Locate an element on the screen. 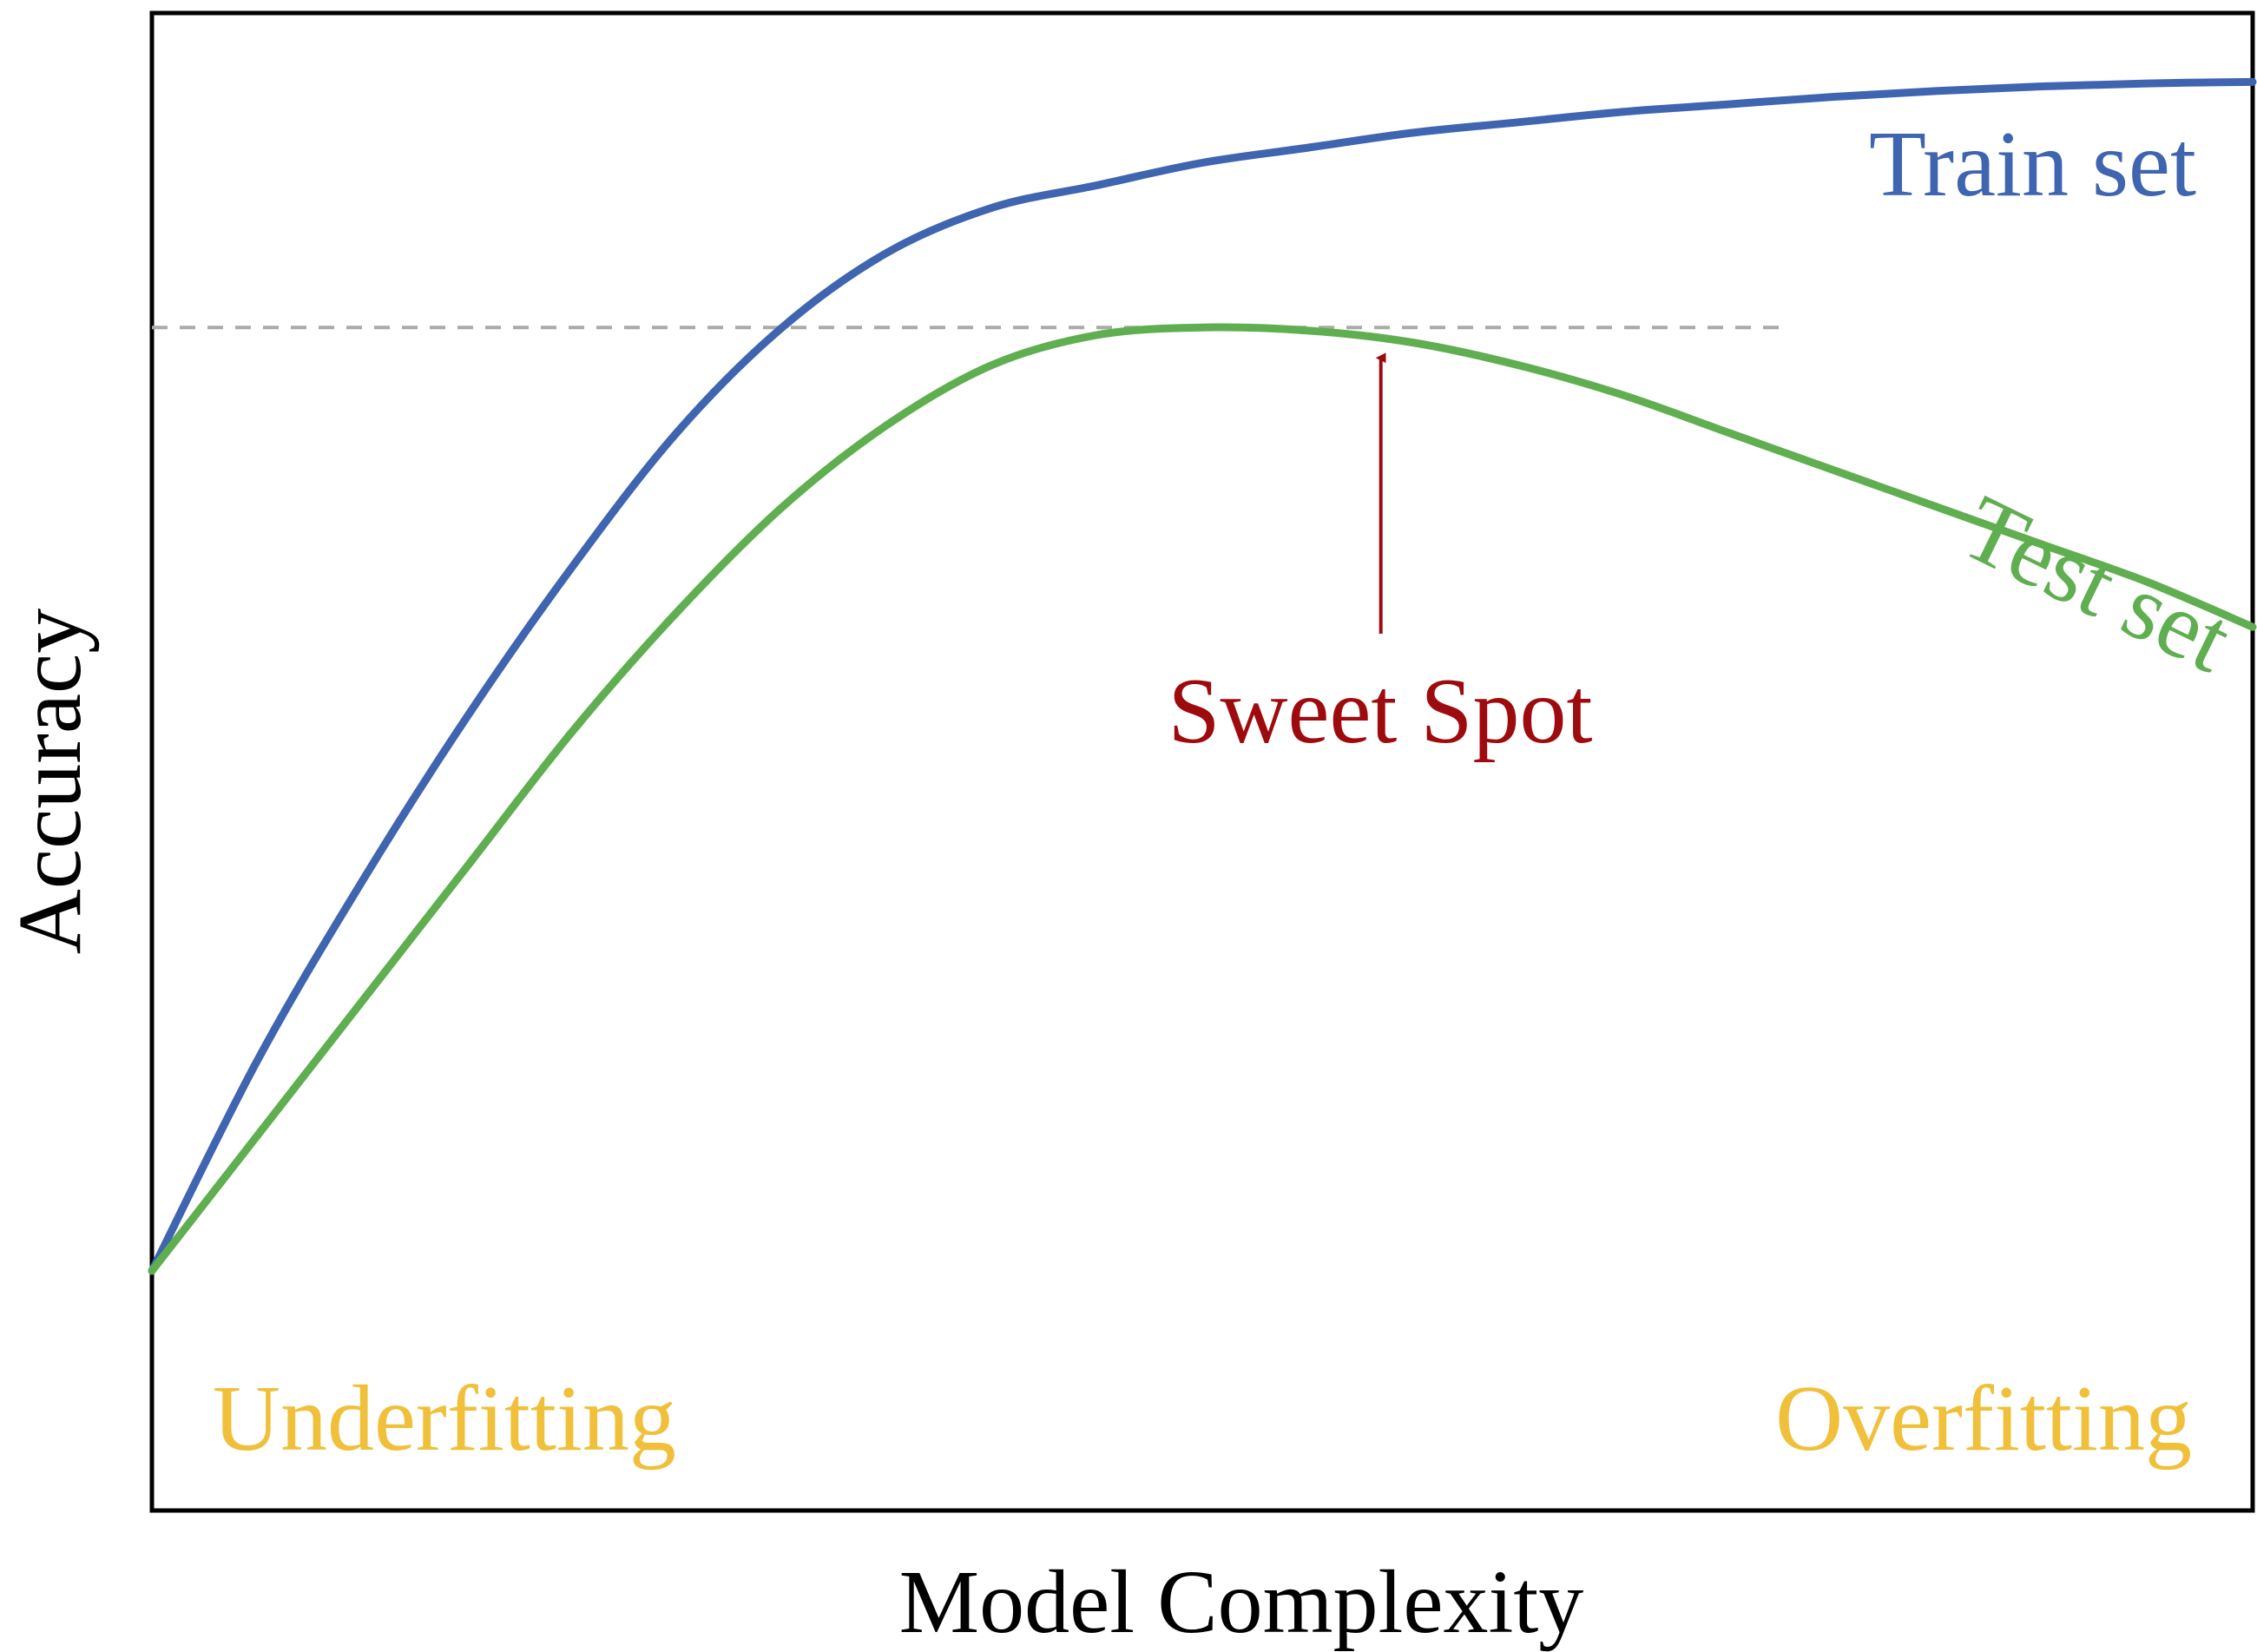  y-axis-label: Accuracy is located at coordinates (50, 781).